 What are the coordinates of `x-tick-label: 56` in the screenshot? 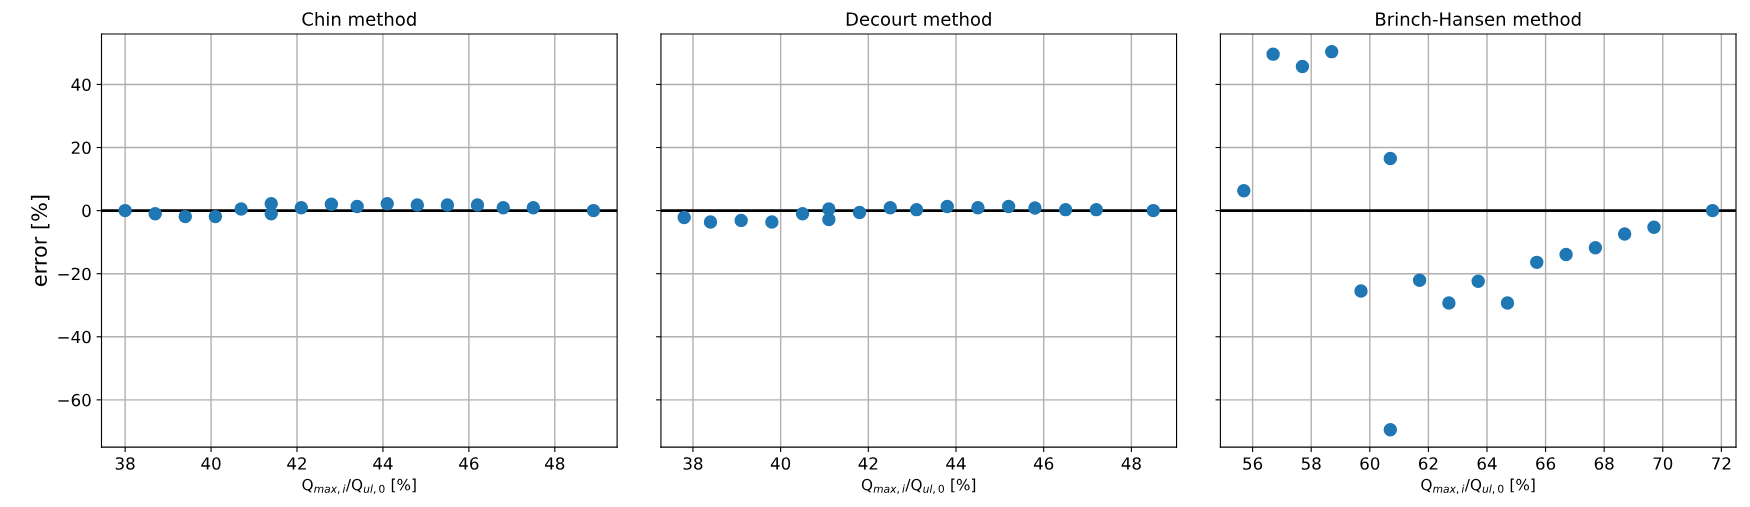 It's located at (1253, 463).